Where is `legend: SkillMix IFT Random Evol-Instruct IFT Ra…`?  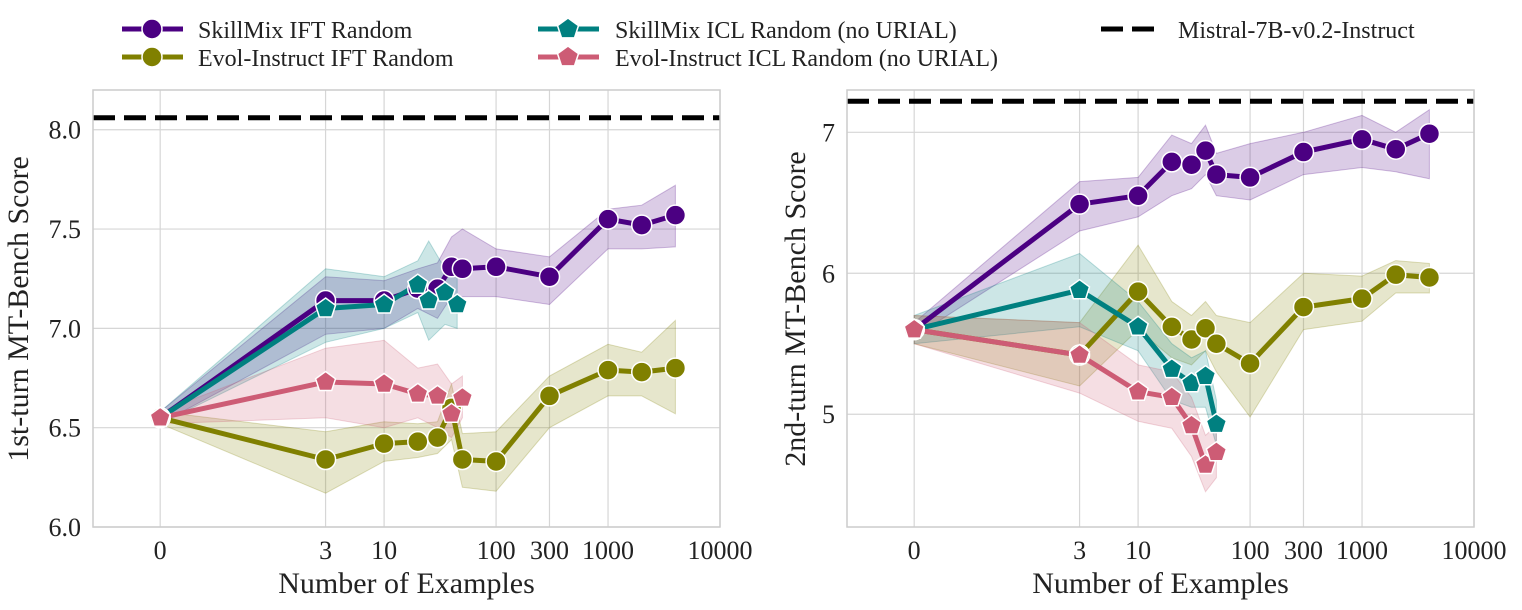 legend: SkillMix IFT Random Evol-Instruct IFT Ra… is located at coordinates (768, 44).